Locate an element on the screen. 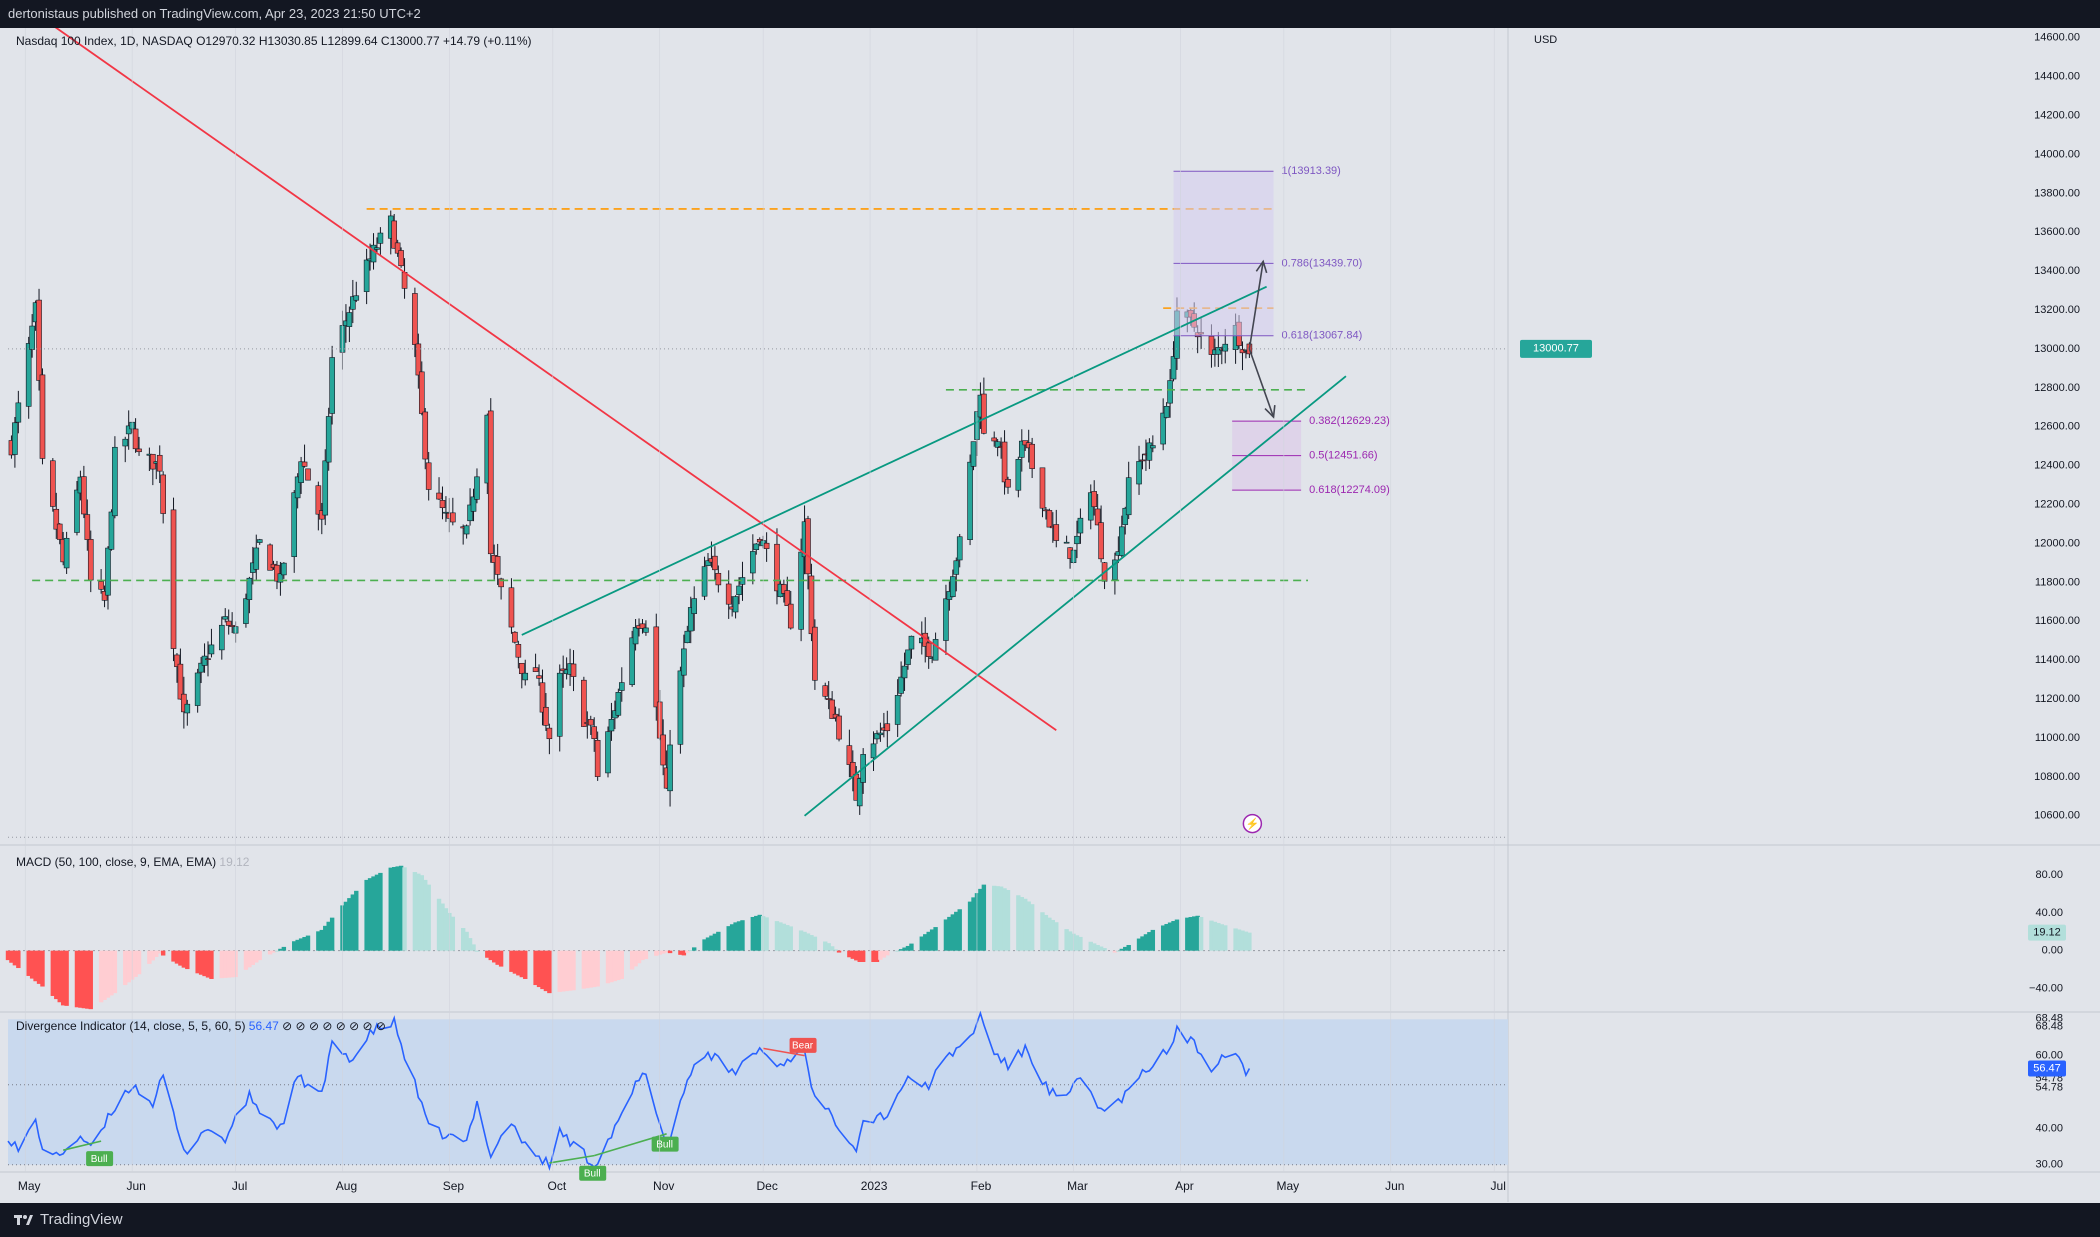  trendline-teal-upper is located at coordinates (894, 460).